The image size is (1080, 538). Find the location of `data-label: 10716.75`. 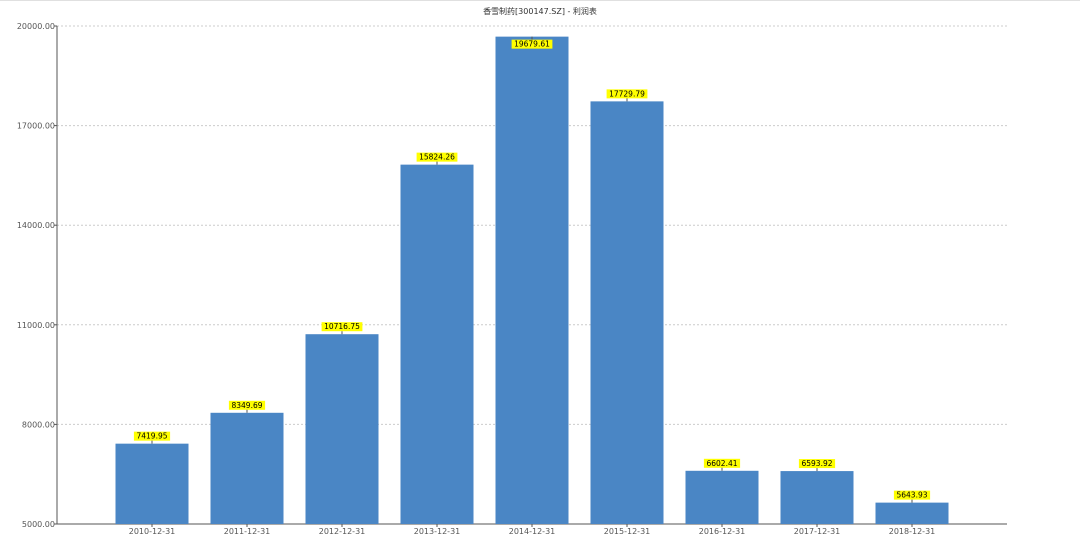

data-label: 10716.75 is located at coordinates (342, 326).